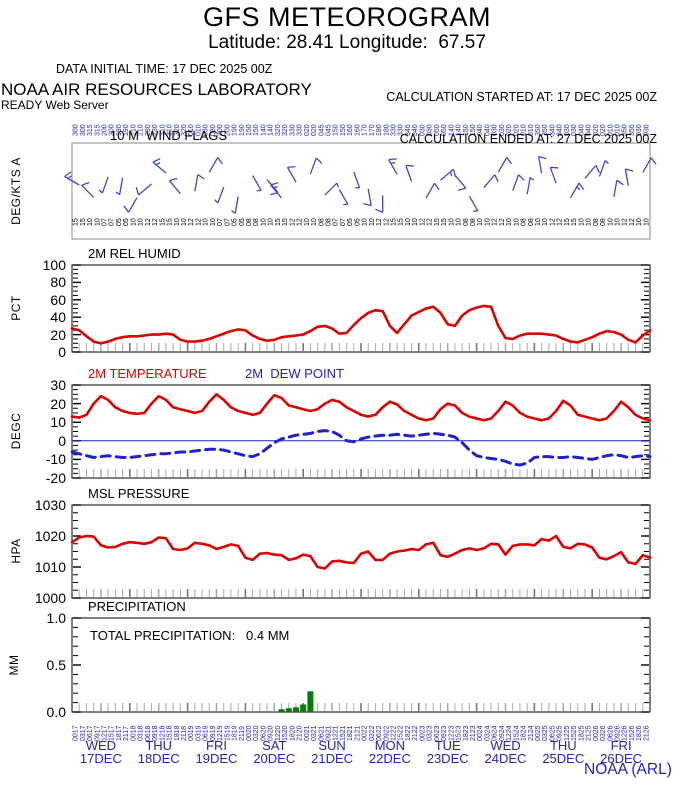  I want to click on hour-strip-label: 1817, so click(119, 733).